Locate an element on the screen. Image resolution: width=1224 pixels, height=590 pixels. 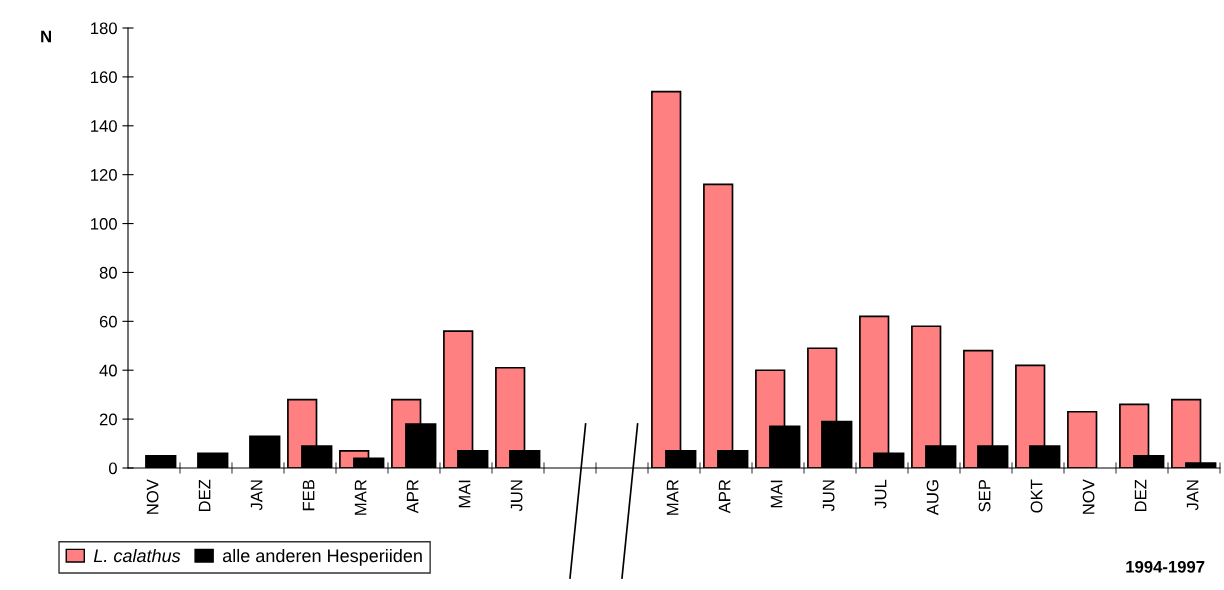
y-tick-label: 80 is located at coordinates (108, 272).